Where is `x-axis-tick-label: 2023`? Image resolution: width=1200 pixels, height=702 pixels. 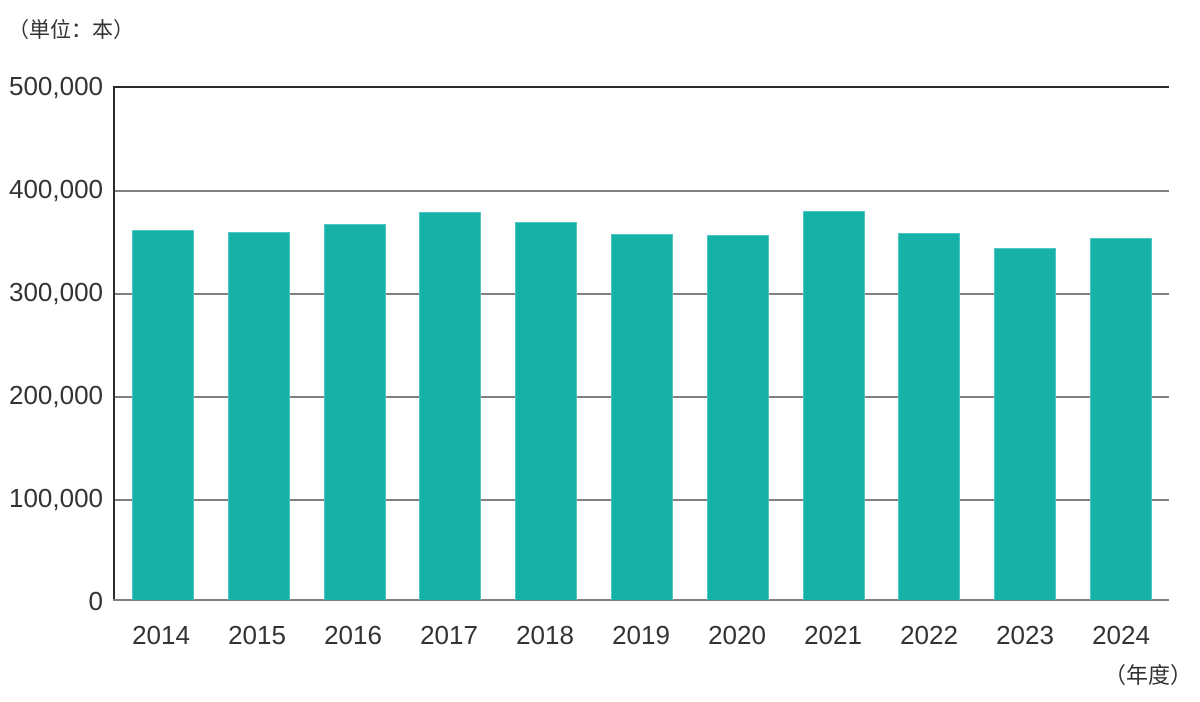 x-axis-tick-label: 2023 is located at coordinates (1025, 635).